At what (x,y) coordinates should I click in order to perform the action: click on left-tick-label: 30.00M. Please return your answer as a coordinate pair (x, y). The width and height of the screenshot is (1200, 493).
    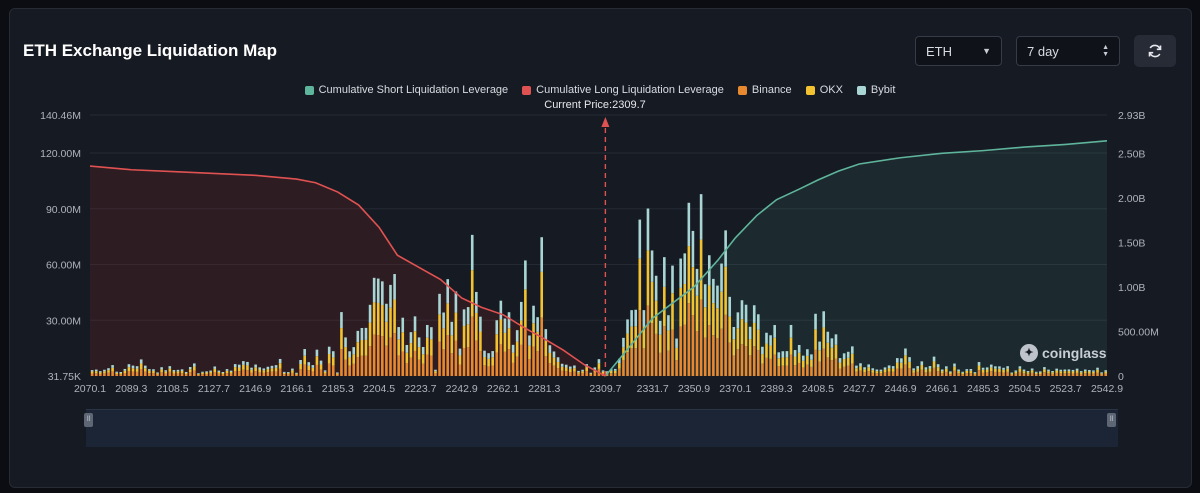
    Looking at the image, I should click on (63, 321).